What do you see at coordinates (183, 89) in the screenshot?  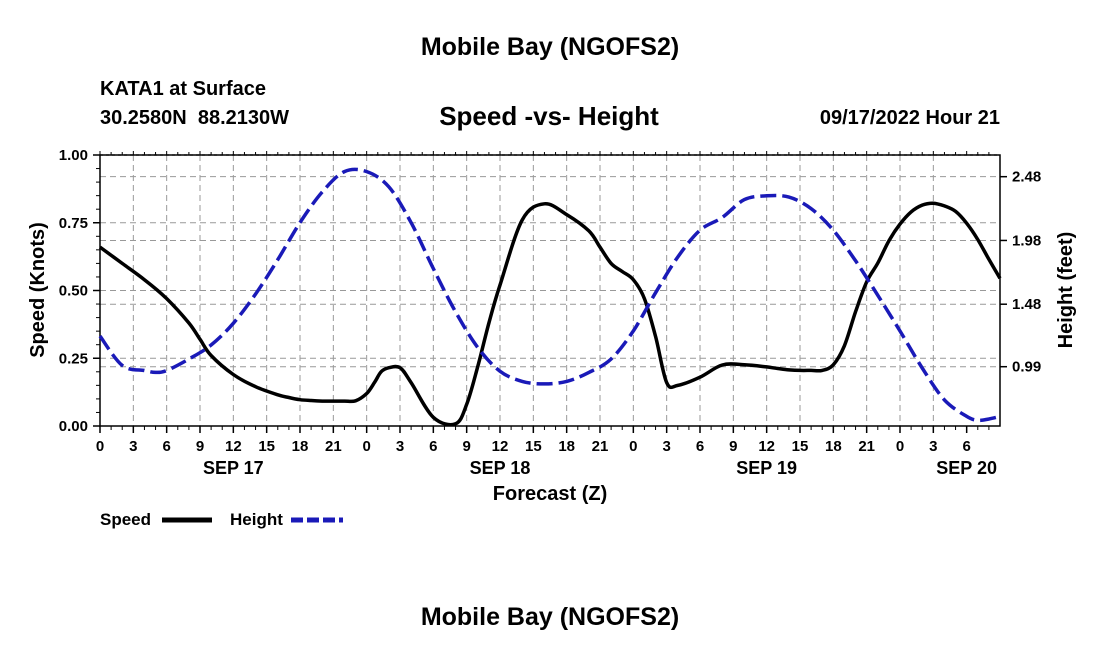 I see `station-label: KATA1 at Surface` at bounding box center [183, 89].